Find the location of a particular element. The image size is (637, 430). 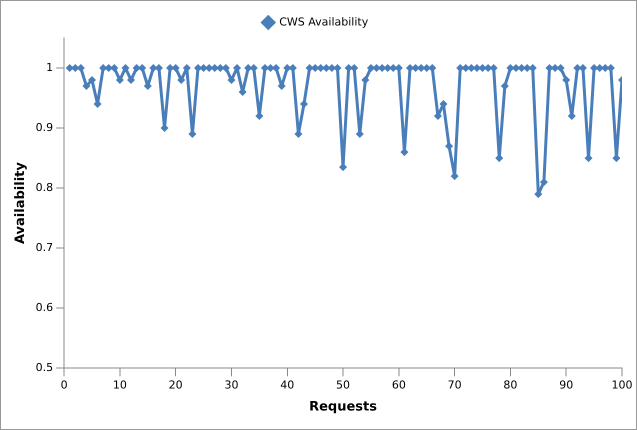

y-tick-label: 0.8 is located at coordinates (45, 187).